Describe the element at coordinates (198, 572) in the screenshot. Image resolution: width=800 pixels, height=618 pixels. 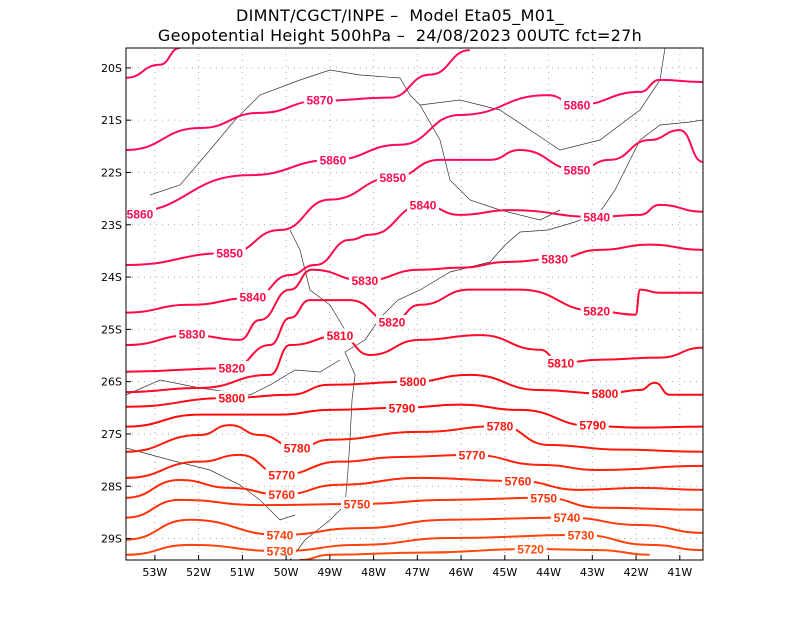
I see `x-tick-label: 52W` at that location.